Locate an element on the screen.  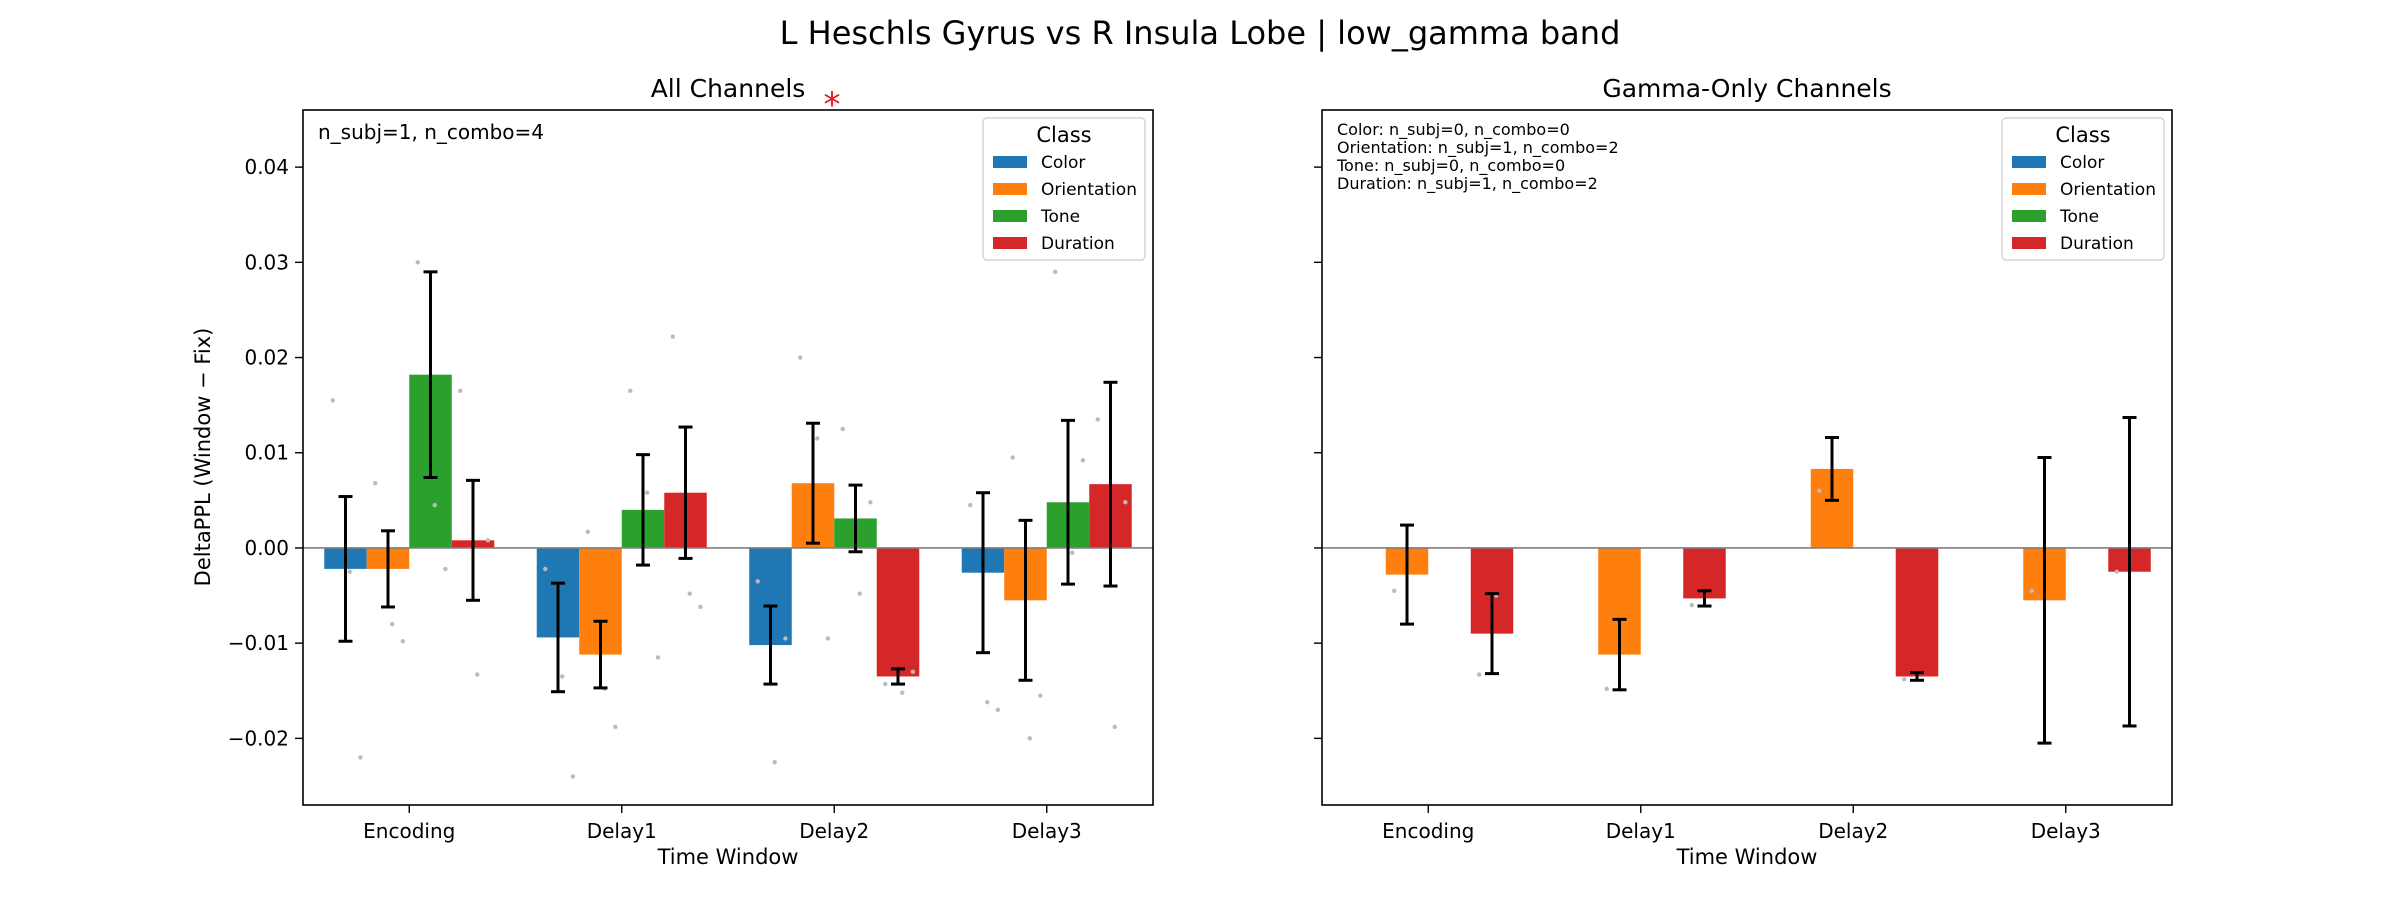
x-tick-label-delay1: Delay1 is located at coordinates (1641, 831).